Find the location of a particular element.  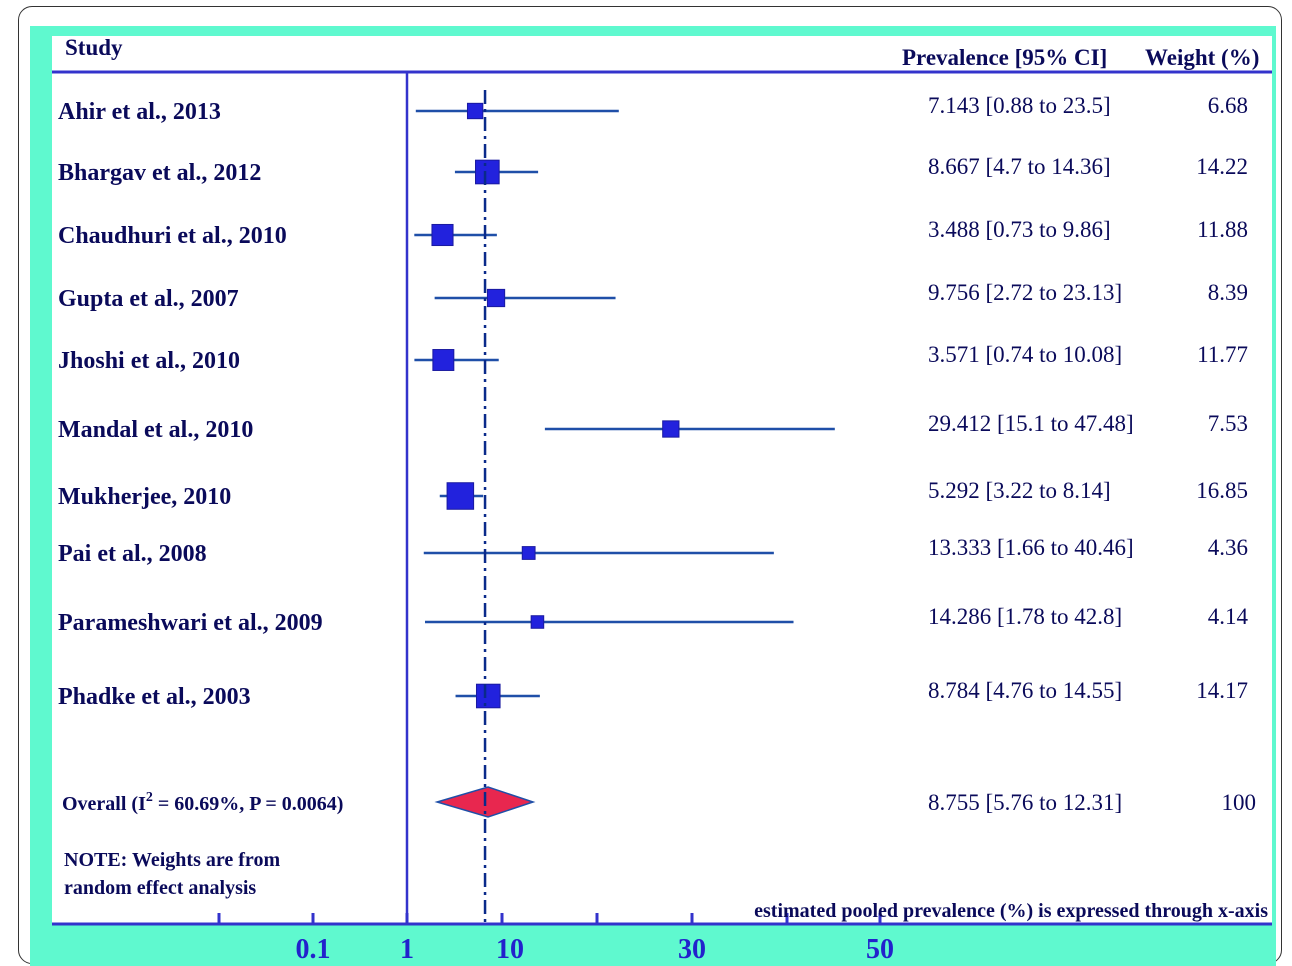

ci-text: 13.333 [1.66 to 40.46] is located at coordinates (1031, 547).